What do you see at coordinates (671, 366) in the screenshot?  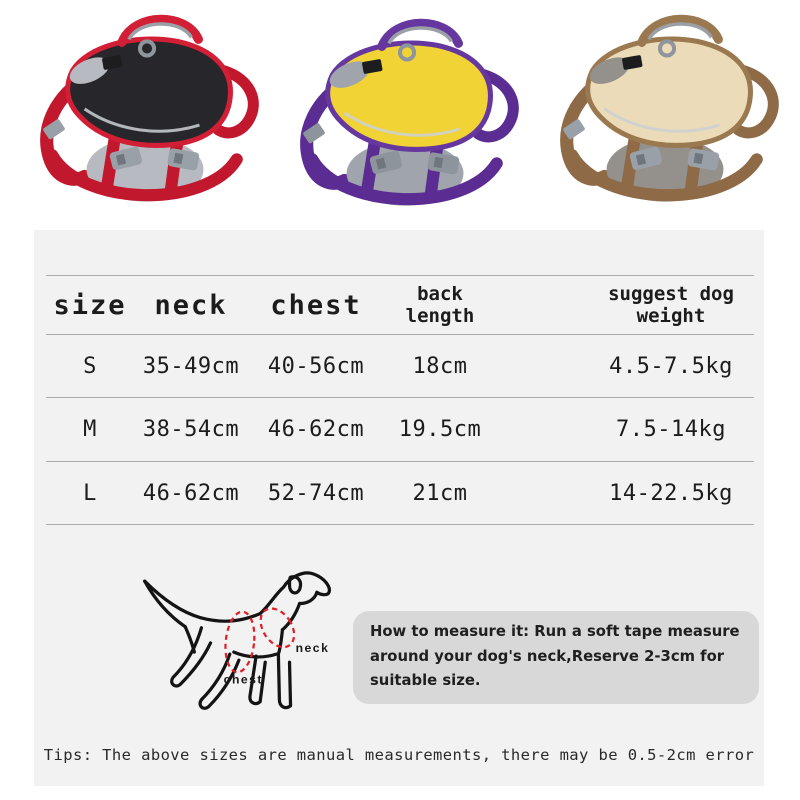 I see `weight-value: 4.5-7.5kg` at bounding box center [671, 366].